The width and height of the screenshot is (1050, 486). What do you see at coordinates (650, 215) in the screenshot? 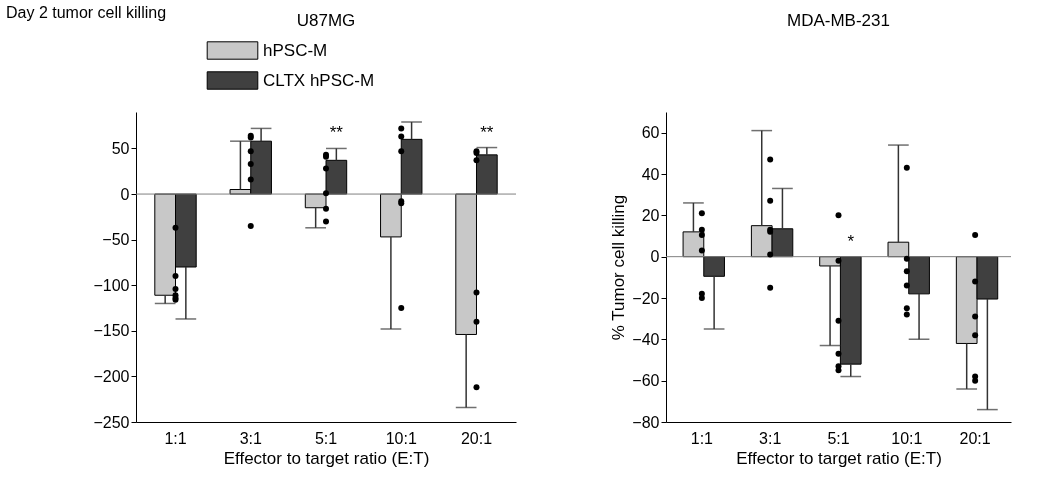
I see `y-tick-label: 20` at bounding box center [650, 215].